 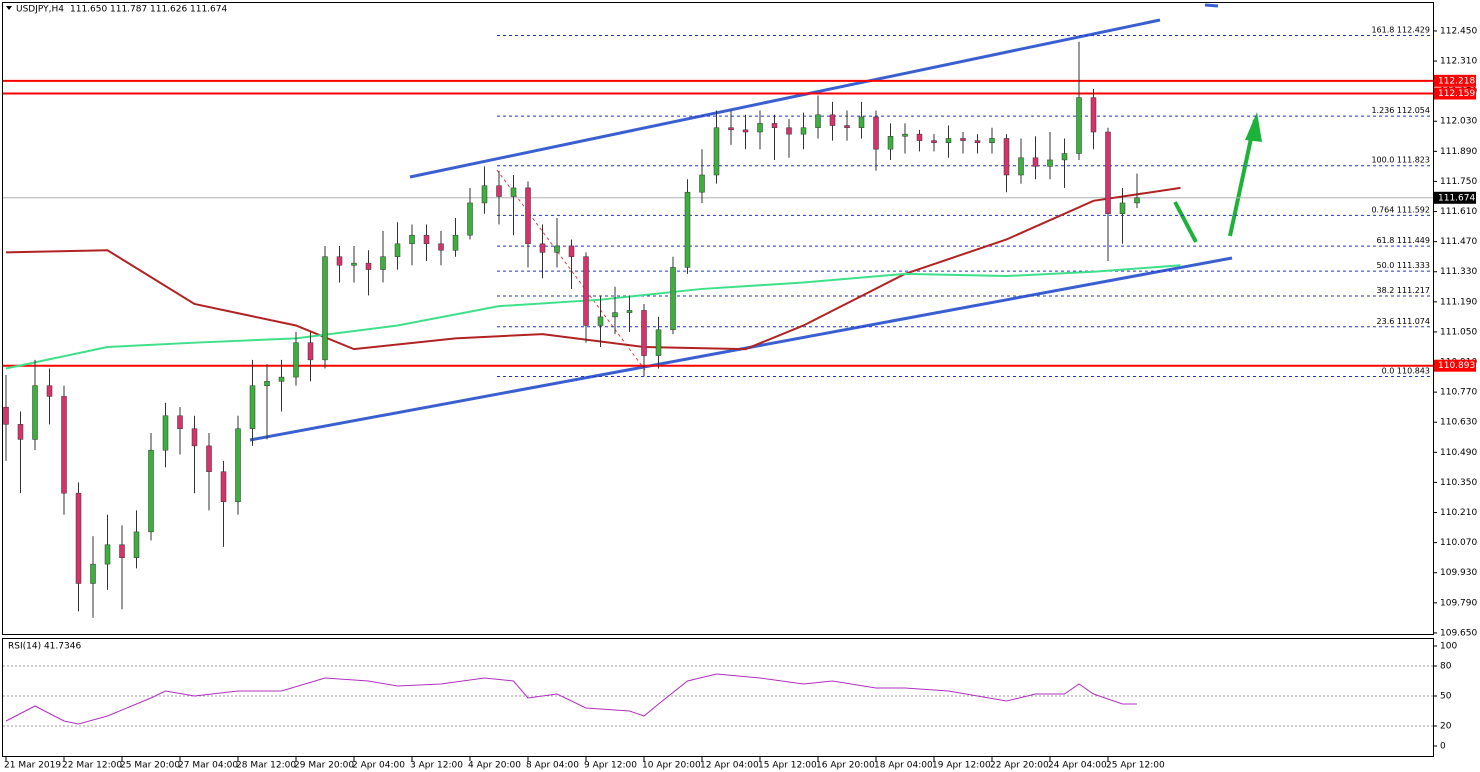 I want to click on y-tick-label: 109.650, so click(x=1458, y=633).